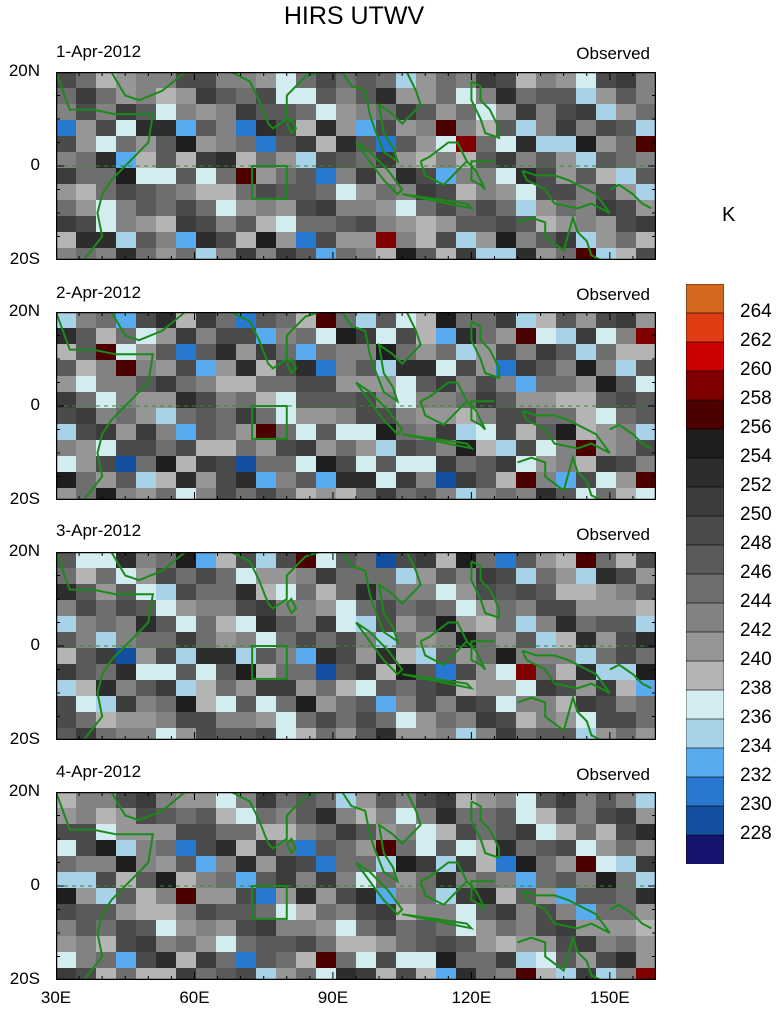  Describe the element at coordinates (613, 294) in the screenshot. I see `panel-2-tag: Observed` at that location.